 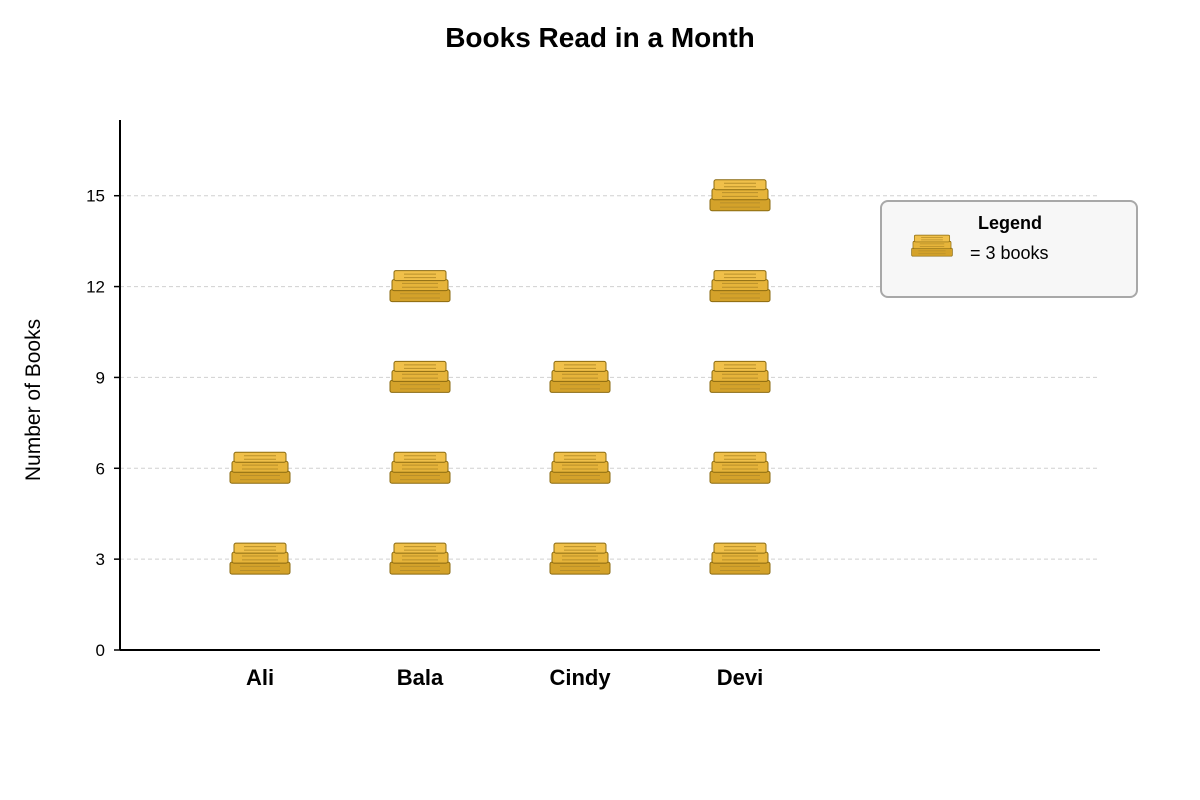 I want to click on y-tick-label: 0, so click(x=100, y=650).